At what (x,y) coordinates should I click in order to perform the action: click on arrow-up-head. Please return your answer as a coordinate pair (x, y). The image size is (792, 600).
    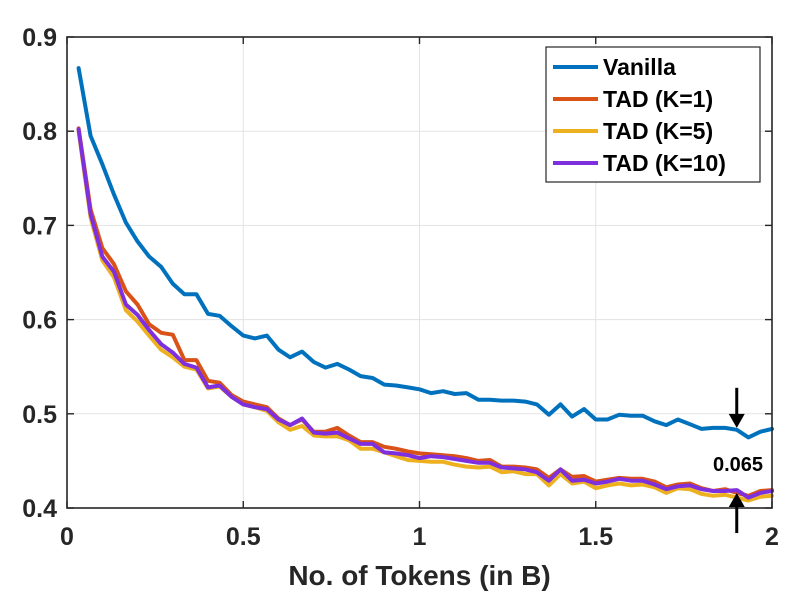
    Looking at the image, I should click on (736, 500).